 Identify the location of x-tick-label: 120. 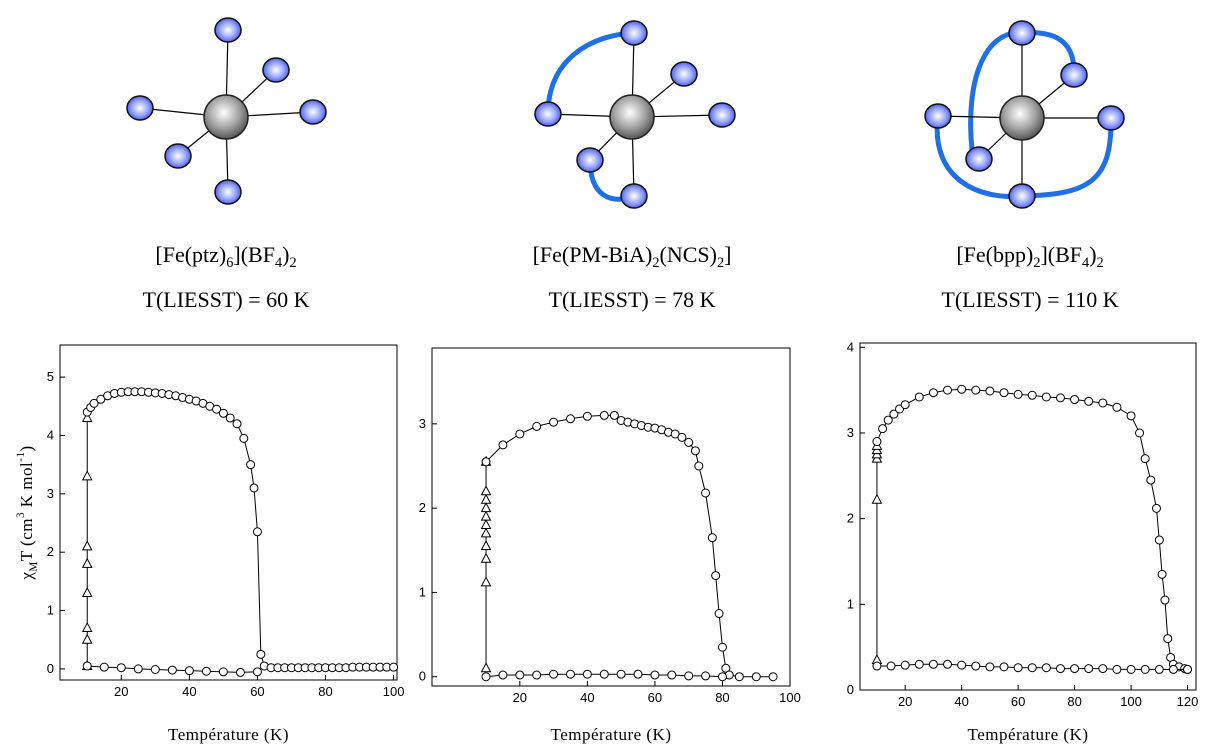
(1188, 701).